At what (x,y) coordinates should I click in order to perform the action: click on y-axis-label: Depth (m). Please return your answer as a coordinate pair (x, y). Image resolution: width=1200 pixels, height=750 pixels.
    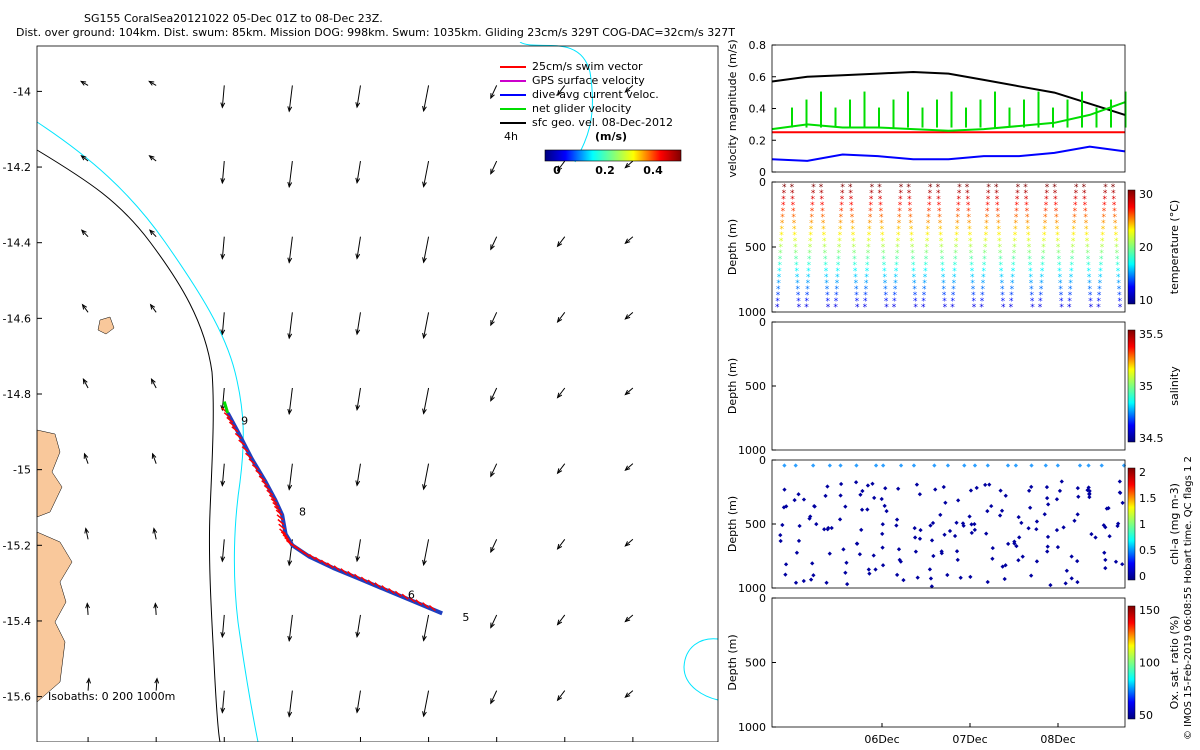
    Looking at the image, I should click on (732, 247).